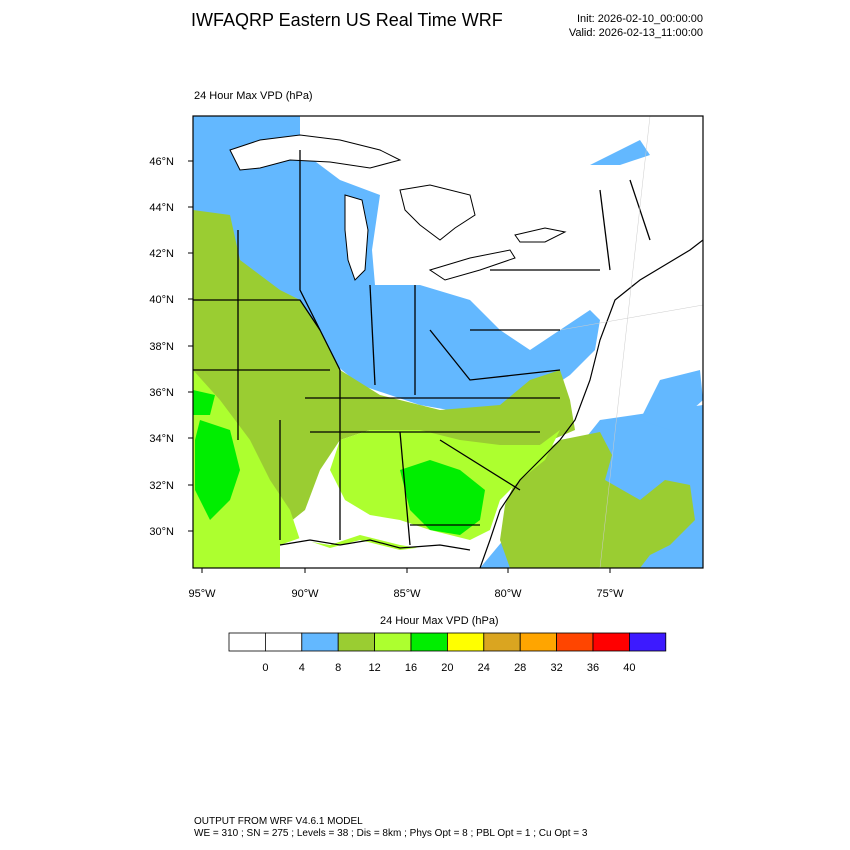 The height and width of the screenshot is (850, 850). What do you see at coordinates (161, 347) in the screenshot?
I see `lat-label: 38°N` at bounding box center [161, 347].